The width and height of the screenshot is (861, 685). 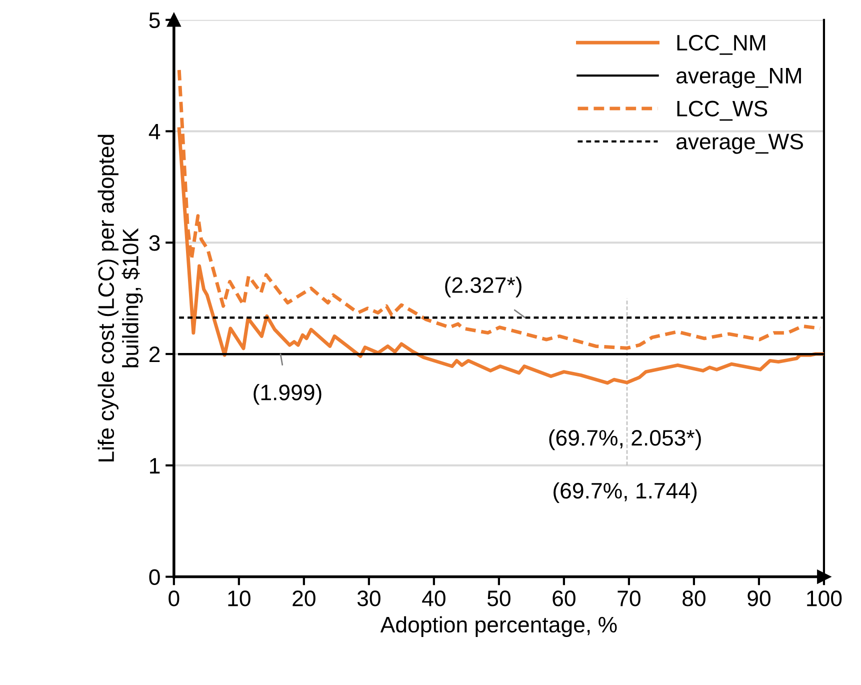 I want to click on y-tick-label: 5, so click(x=154, y=20).